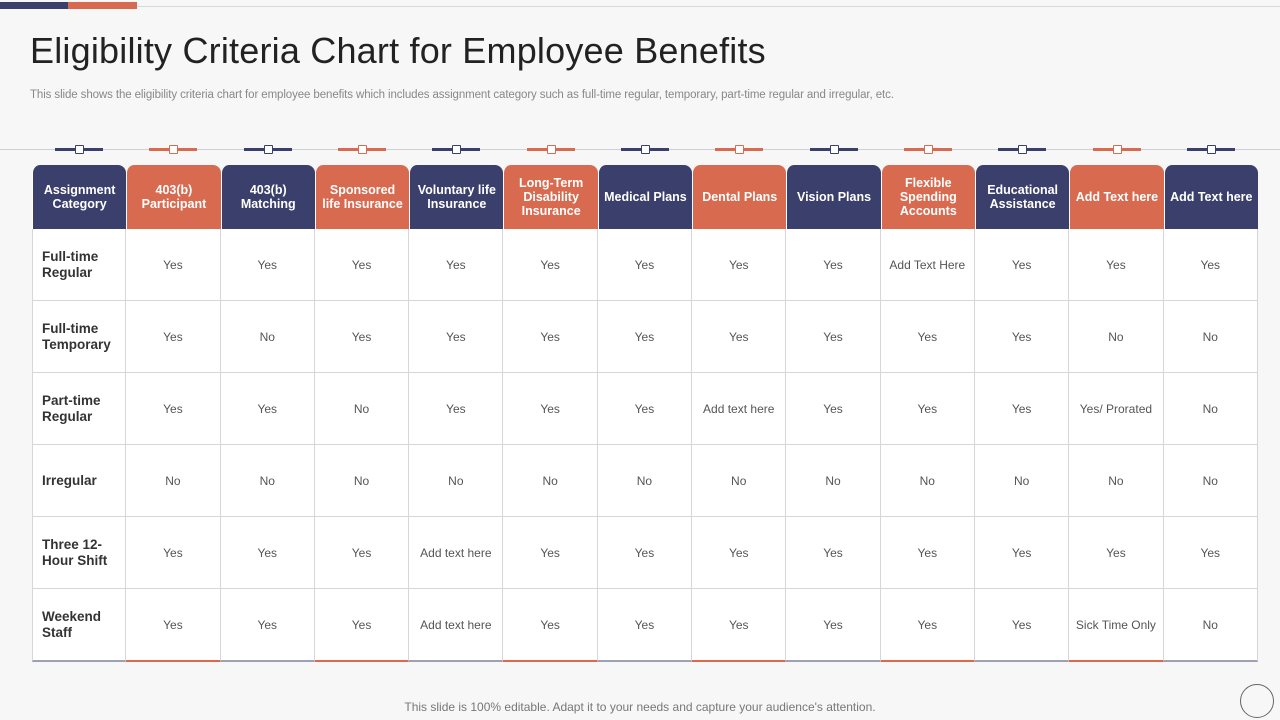  Describe the element at coordinates (1116, 197) in the screenshot. I see `column-header: Add Text here` at that location.